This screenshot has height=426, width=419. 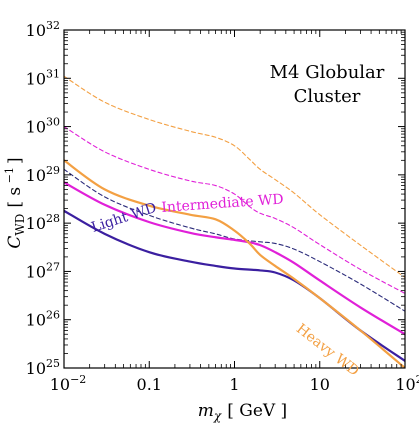 I want to click on x-tick-label: 10², so click(x=407, y=383).